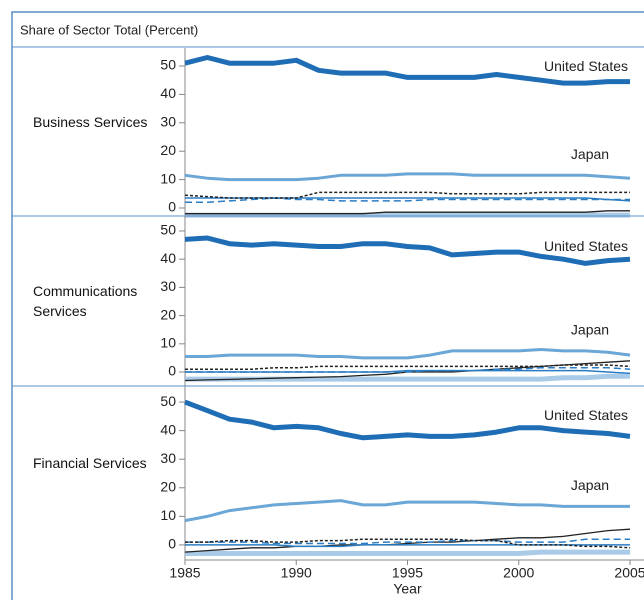 This screenshot has width=644, height=600. What do you see at coordinates (296, 573) in the screenshot?
I see `x-tick-label: 1990` at bounding box center [296, 573].